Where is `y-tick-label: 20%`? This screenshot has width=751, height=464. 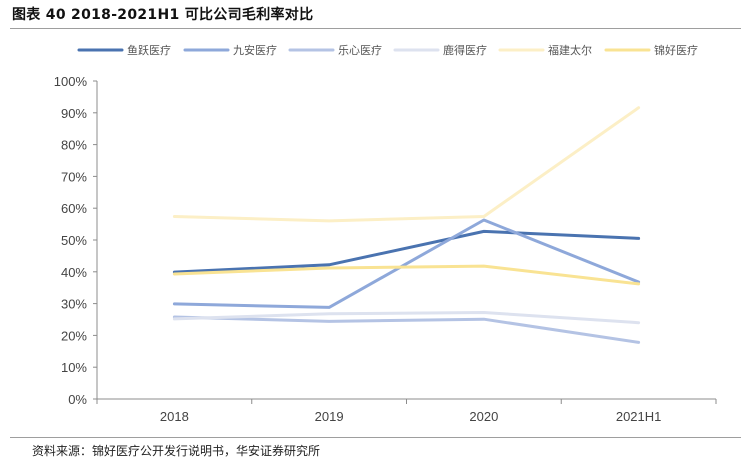
y-tick-label: 20% is located at coordinates (74, 335).